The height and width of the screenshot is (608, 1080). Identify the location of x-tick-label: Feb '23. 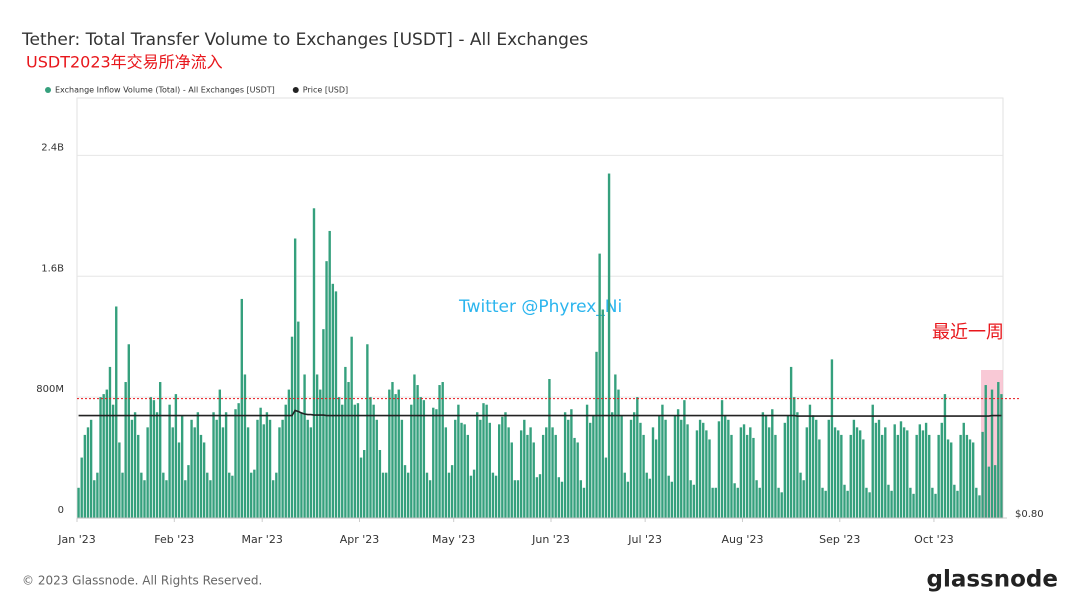
(174, 539).